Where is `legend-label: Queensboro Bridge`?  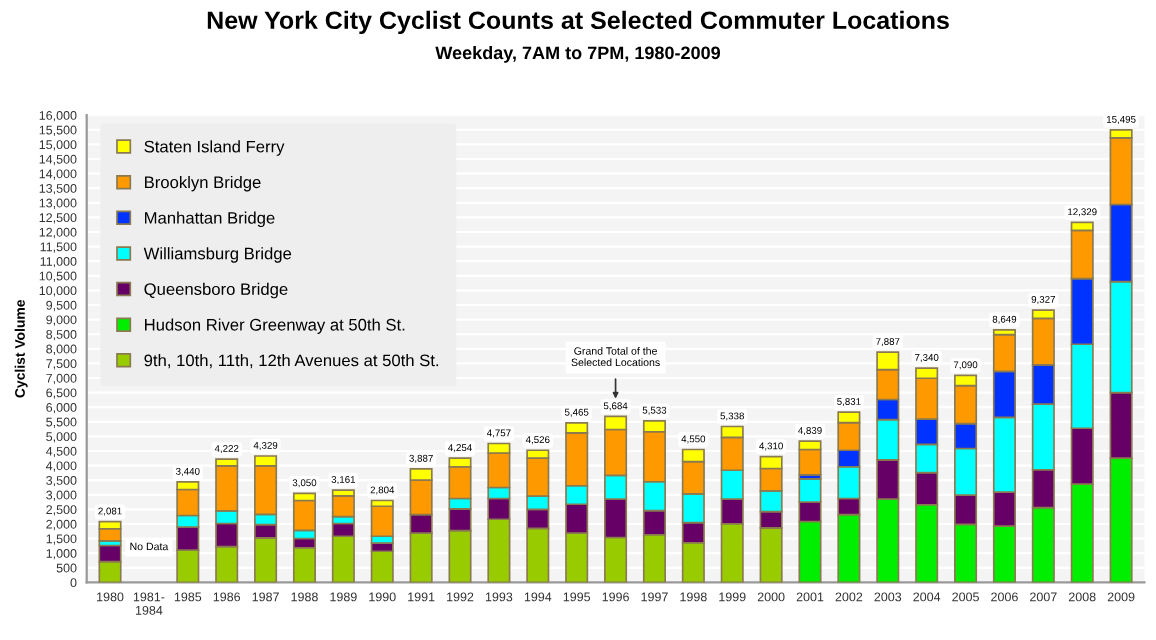
legend-label: Queensboro Bridge is located at coordinates (216, 290).